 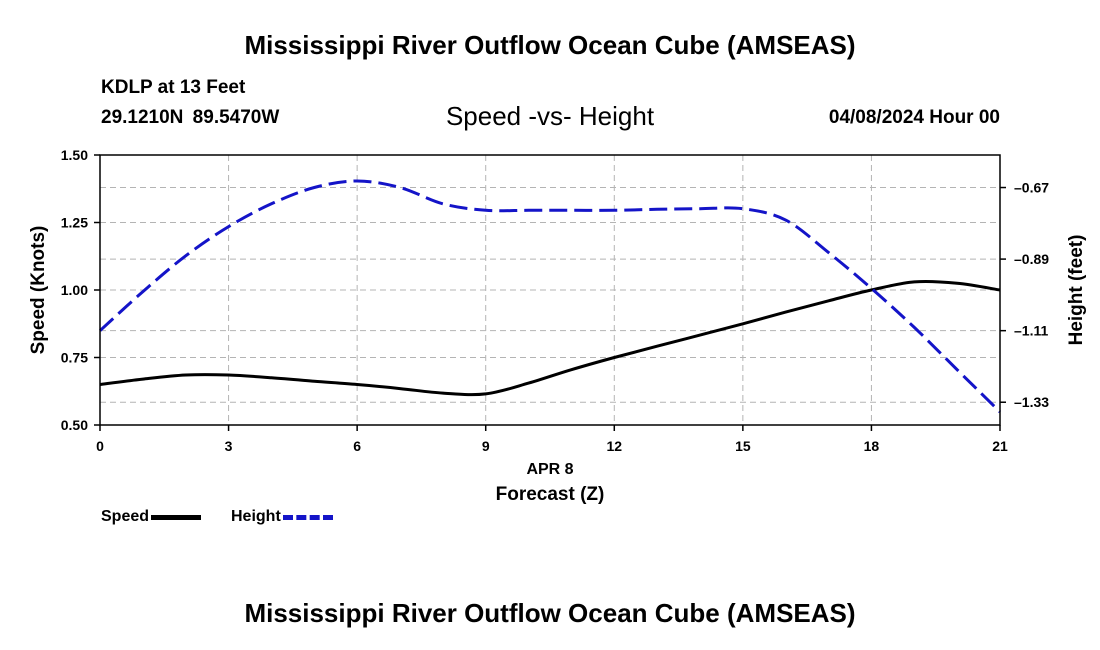 I want to click on x-tick-label: 9, so click(x=486, y=446).